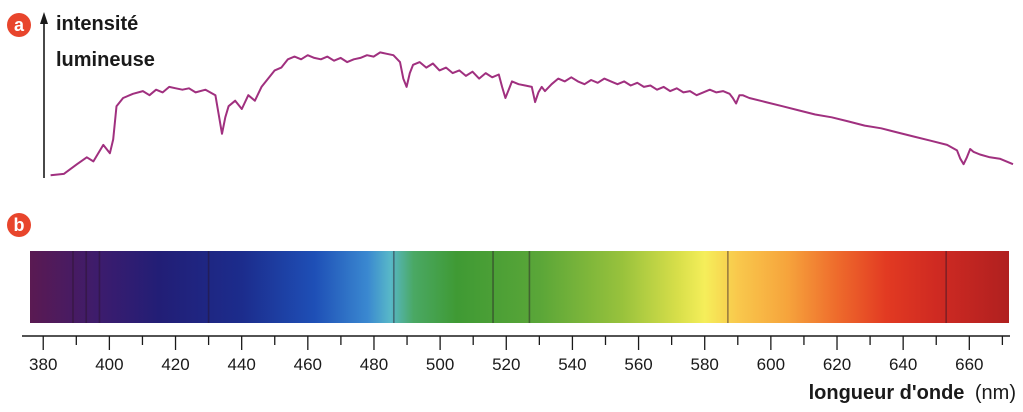 The height and width of the screenshot is (412, 1023). What do you see at coordinates (903, 364) in the screenshot?
I see `tick-label-640: 640` at bounding box center [903, 364].